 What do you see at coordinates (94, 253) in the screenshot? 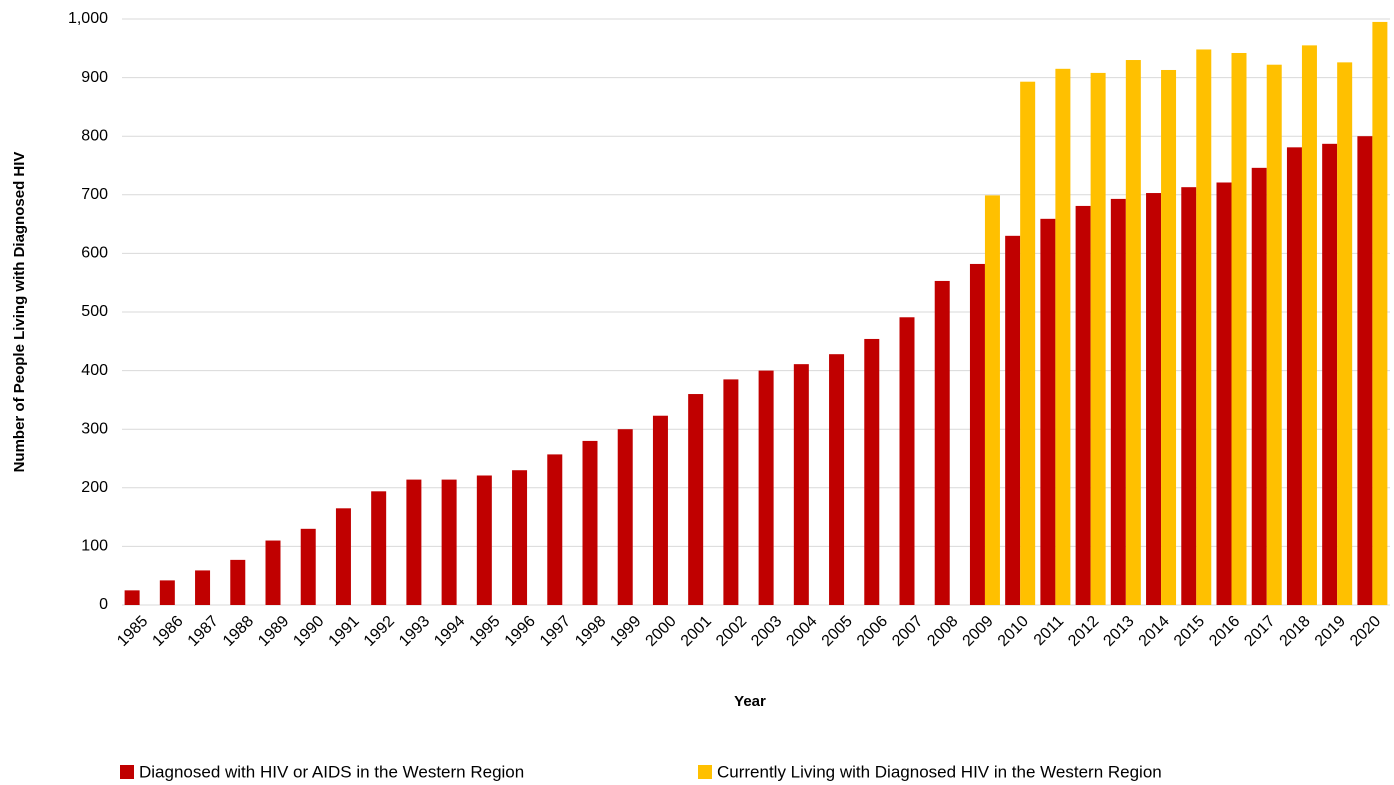
I see `y-tick-label: 600` at bounding box center [94, 253].